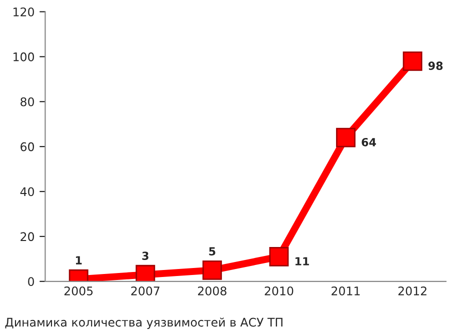 The height and width of the screenshot is (335, 466). I want to click on data-label: 11, so click(302, 261).